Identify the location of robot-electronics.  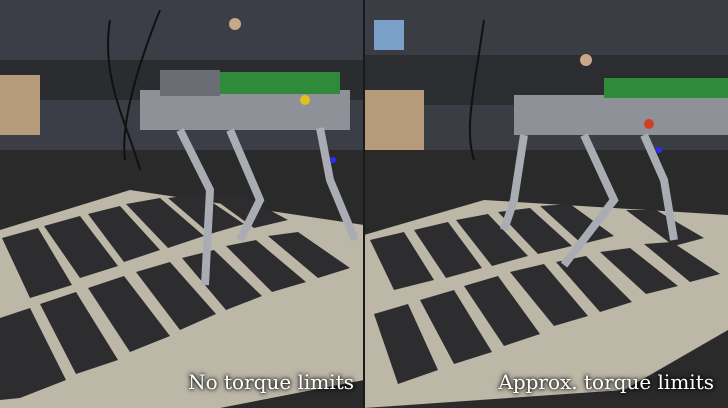
(190, 83).